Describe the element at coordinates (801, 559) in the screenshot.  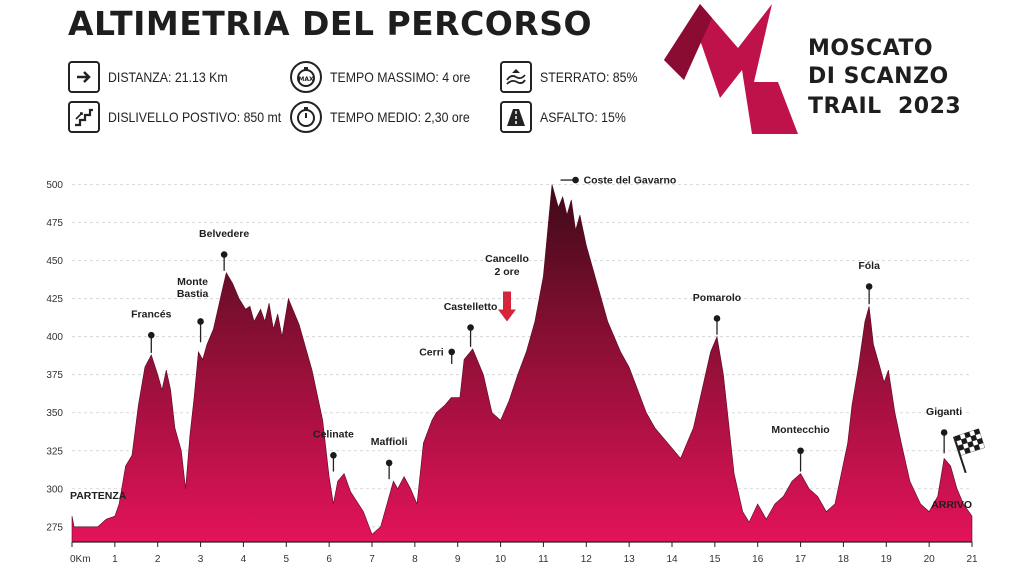
I see `x-tick-label: 17` at that location.